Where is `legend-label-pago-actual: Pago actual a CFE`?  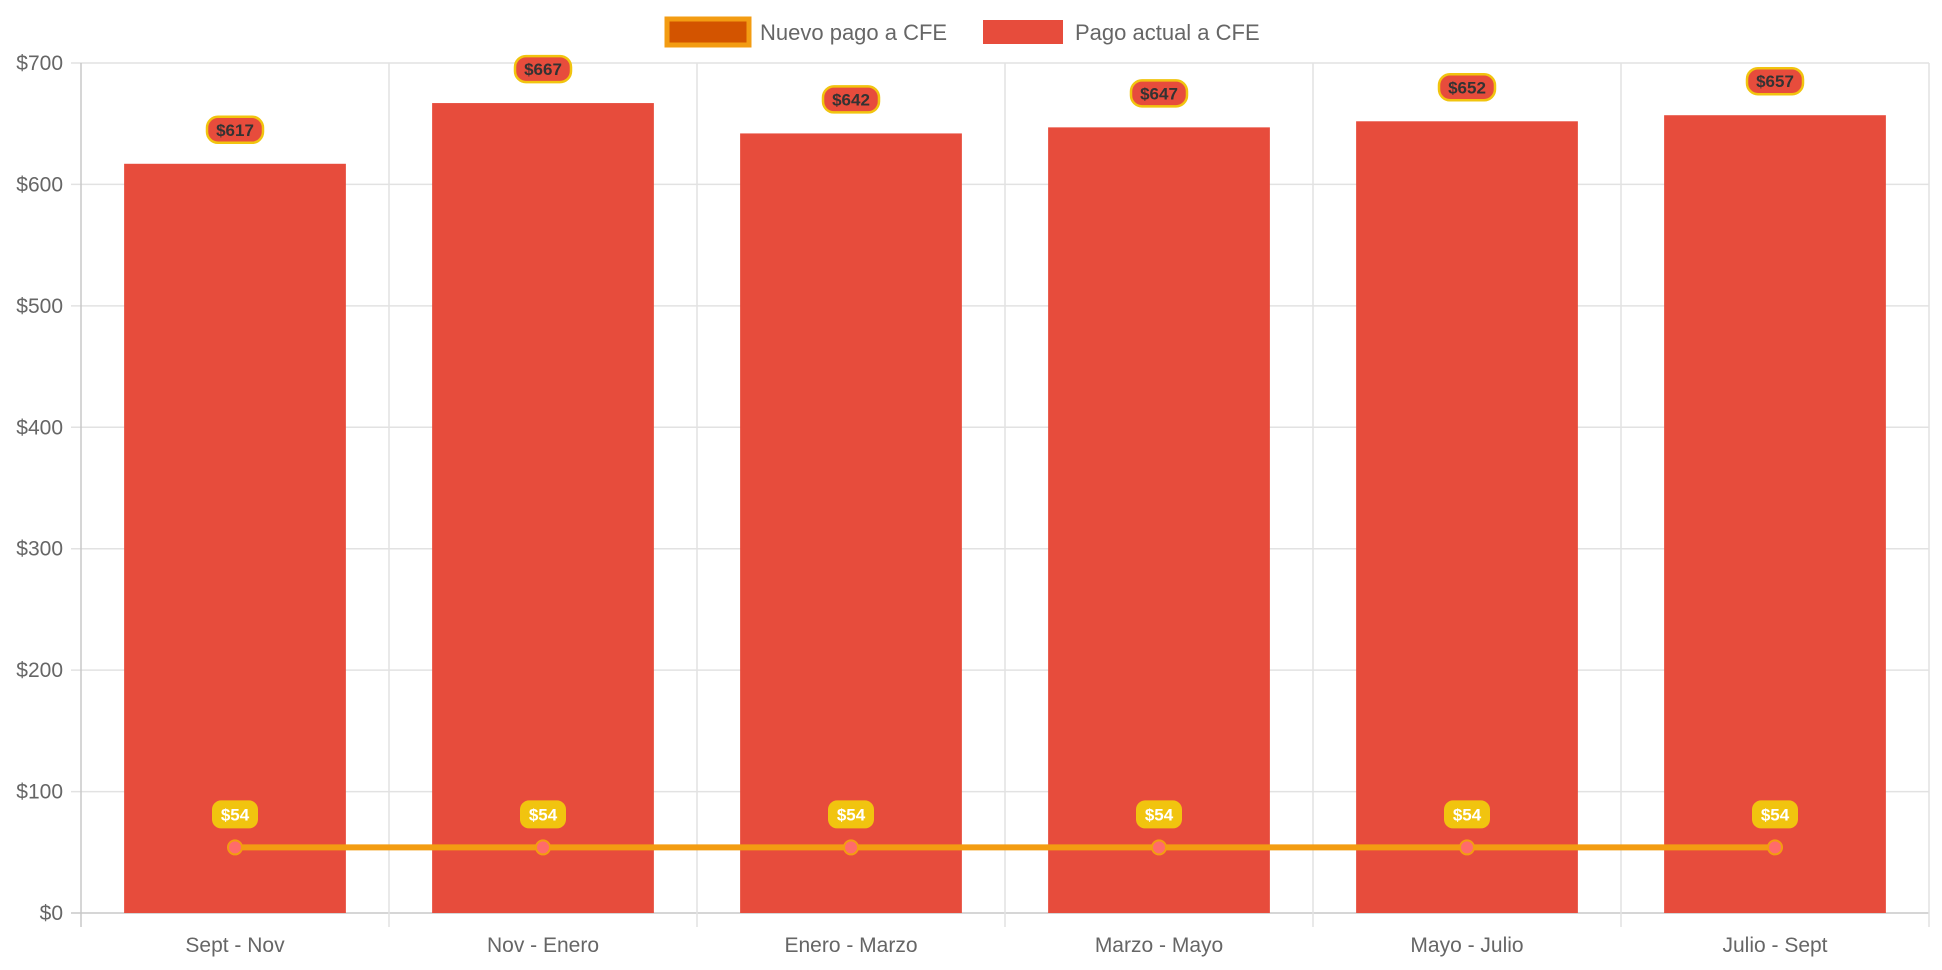
legend-label-pago-actual: Pago actual a CFE is located at coordinates (1167, 32).